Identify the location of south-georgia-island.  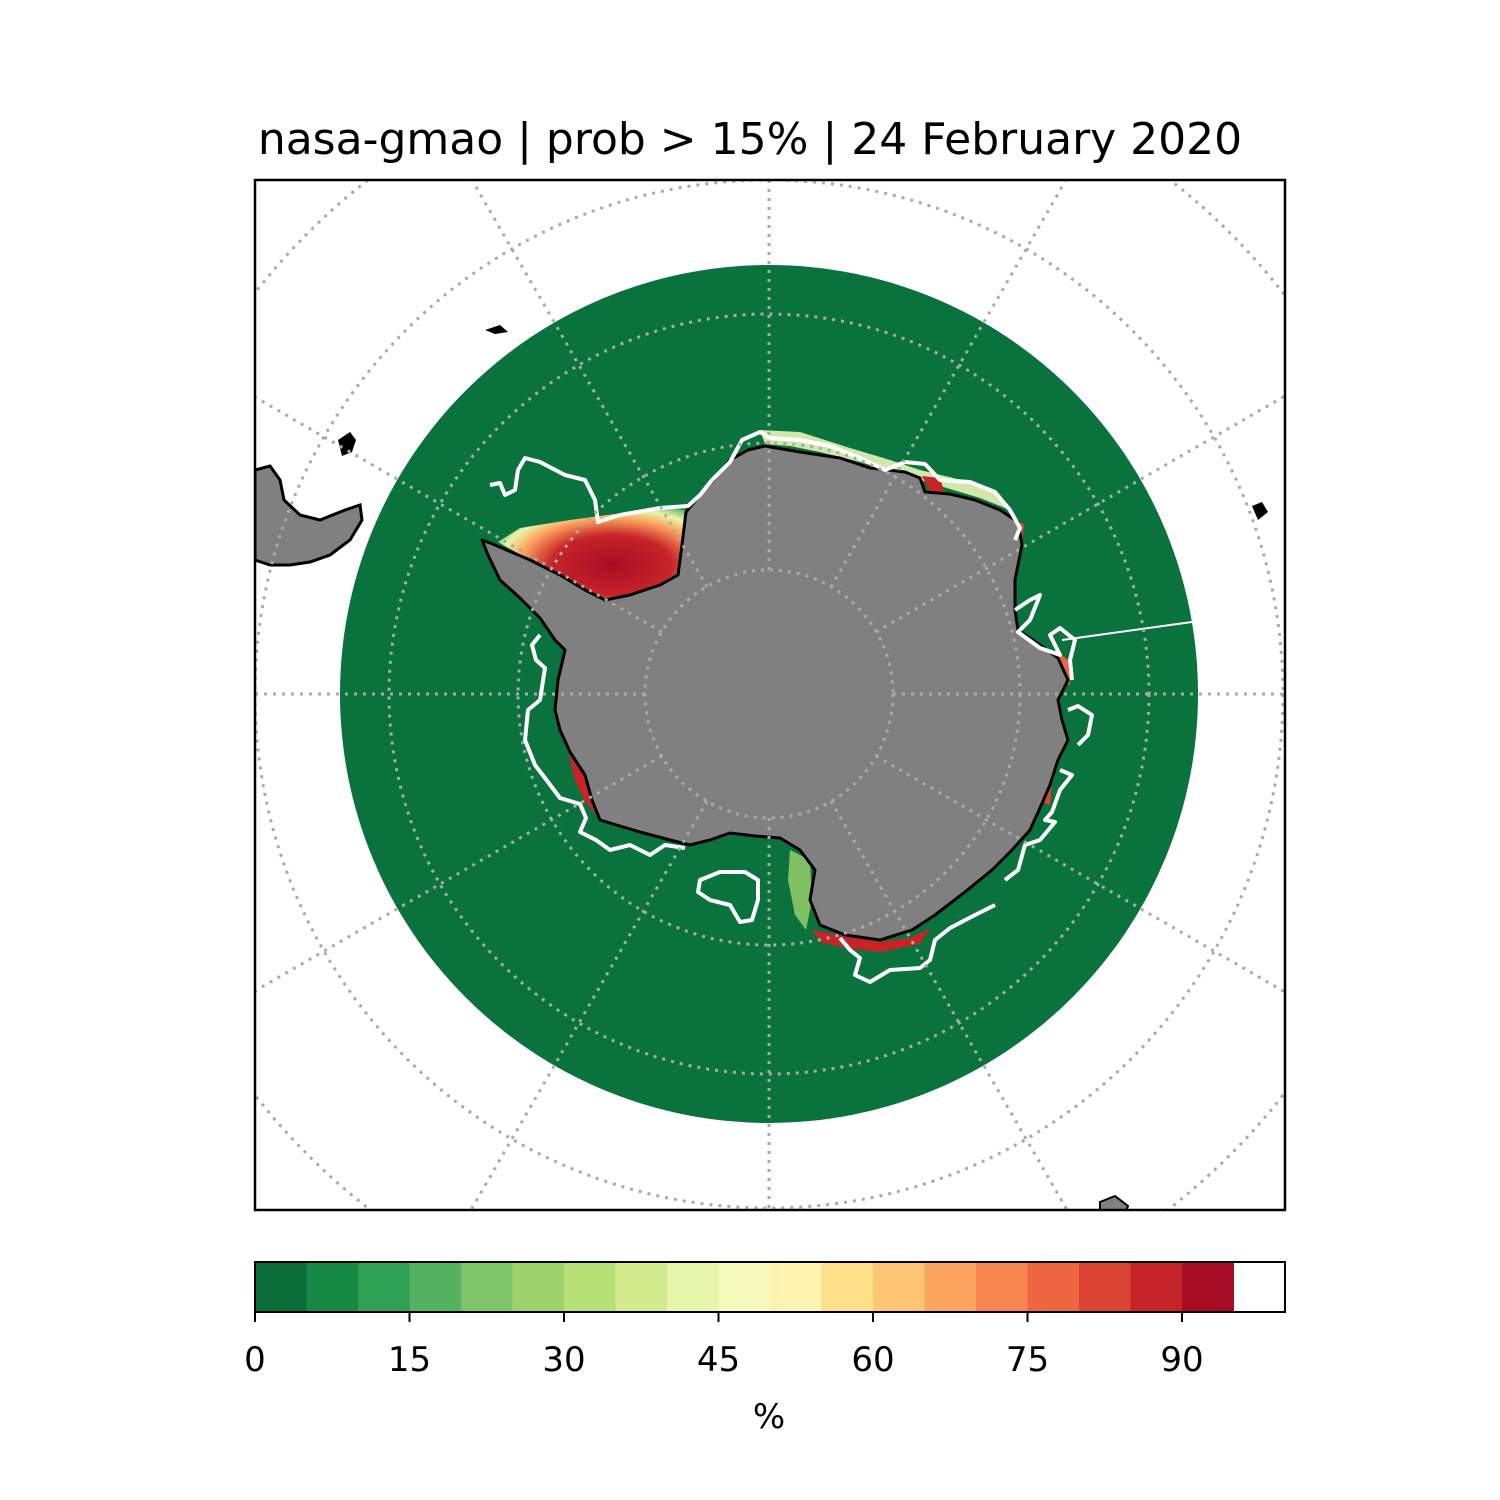
(496, 329).